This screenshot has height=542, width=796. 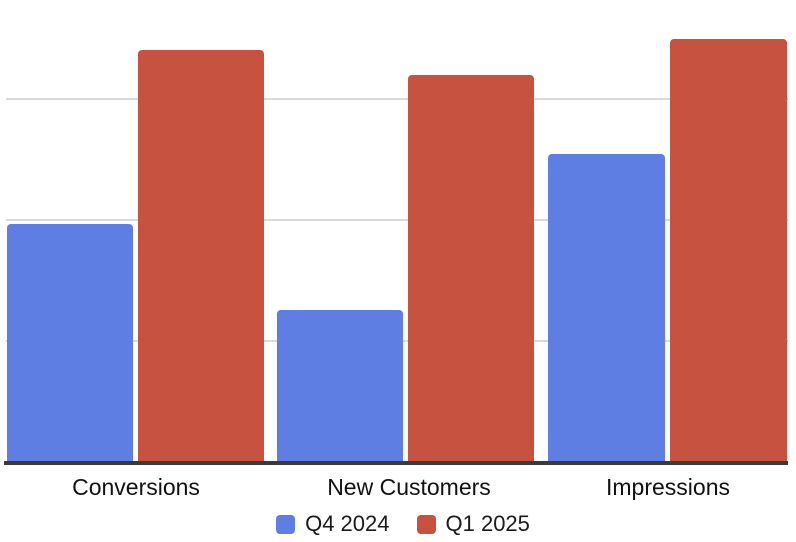 What do you see at coordinates (606, 308) in the screenshot?
I see `bar-q4-2024-impressions` at bounding box center [606, 308].